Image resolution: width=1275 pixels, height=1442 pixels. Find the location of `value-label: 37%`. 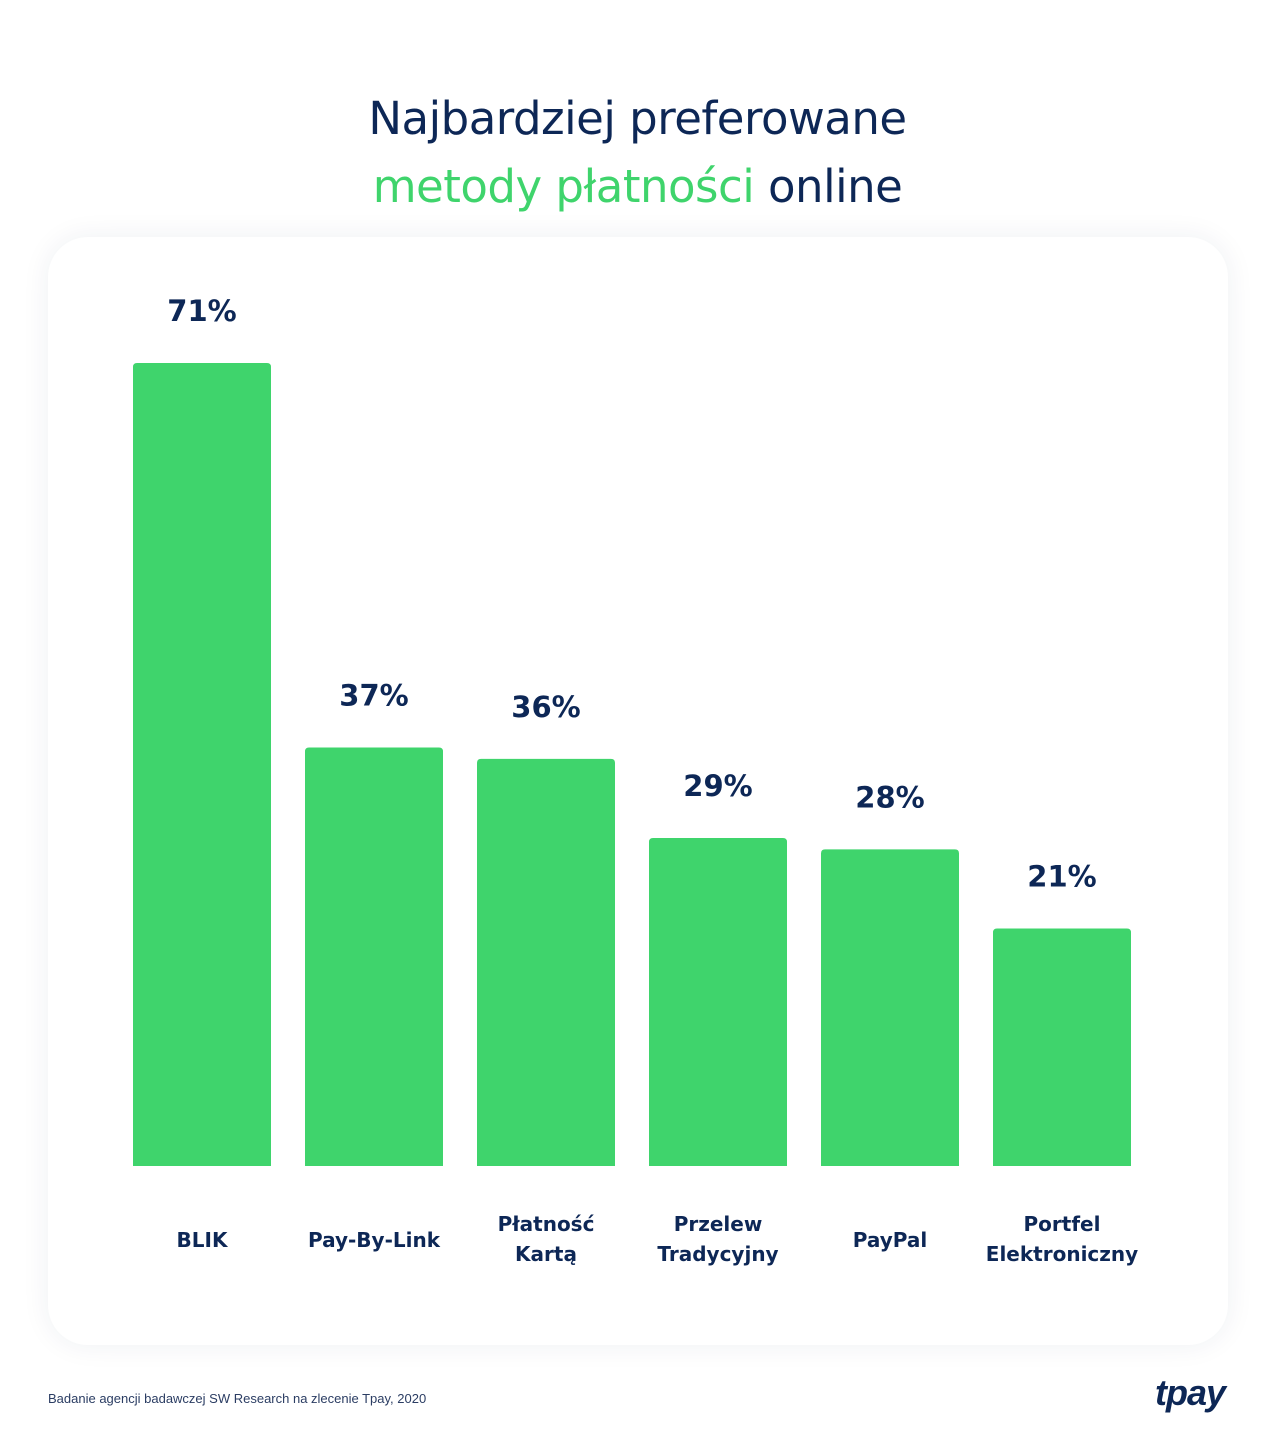

value-label: 37% is located at coordinates (373, 696).